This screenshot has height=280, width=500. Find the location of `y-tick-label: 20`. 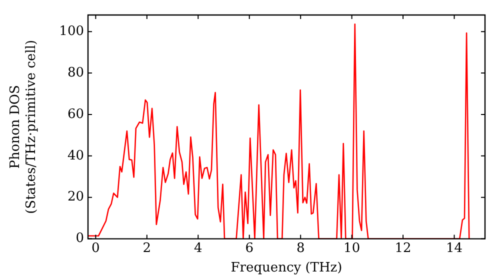

y-tick-label: 20 is located at coordinates (75, 197).